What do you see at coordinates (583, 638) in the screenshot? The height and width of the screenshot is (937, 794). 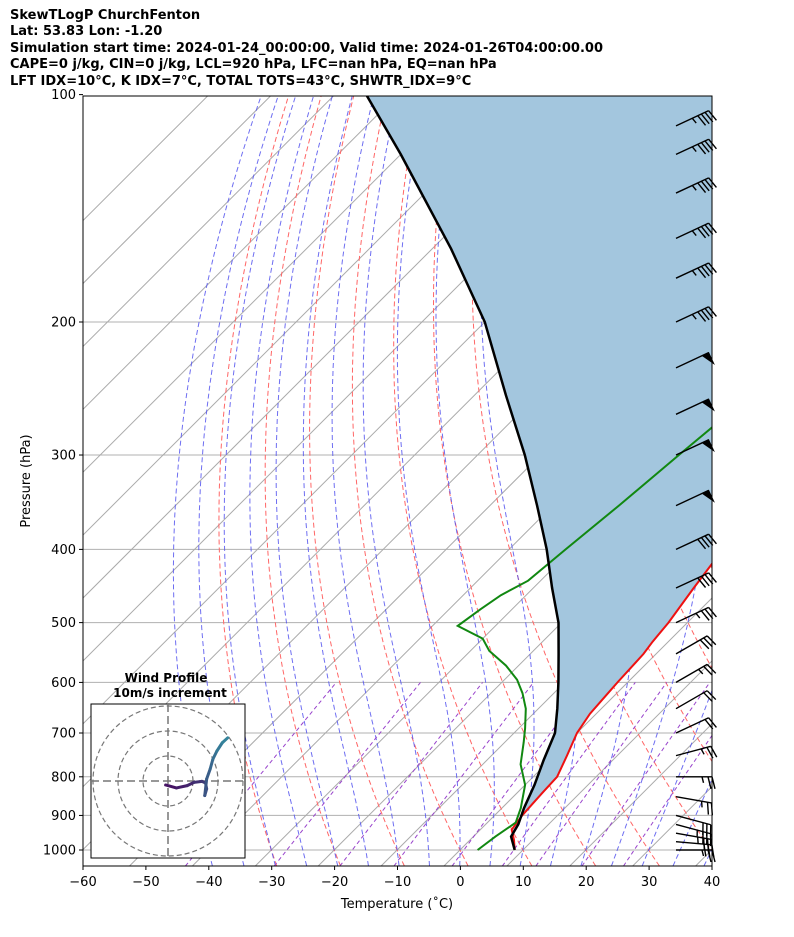 I see `dewpoint-line` at bounding box center [583, 638].